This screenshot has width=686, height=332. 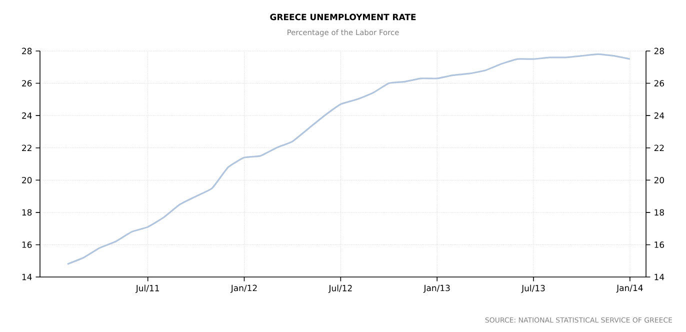 What do you see at coordinates (27, 115) in the screenshot?
I see `y-tick-label: 24` at bounding box center [27, 115].